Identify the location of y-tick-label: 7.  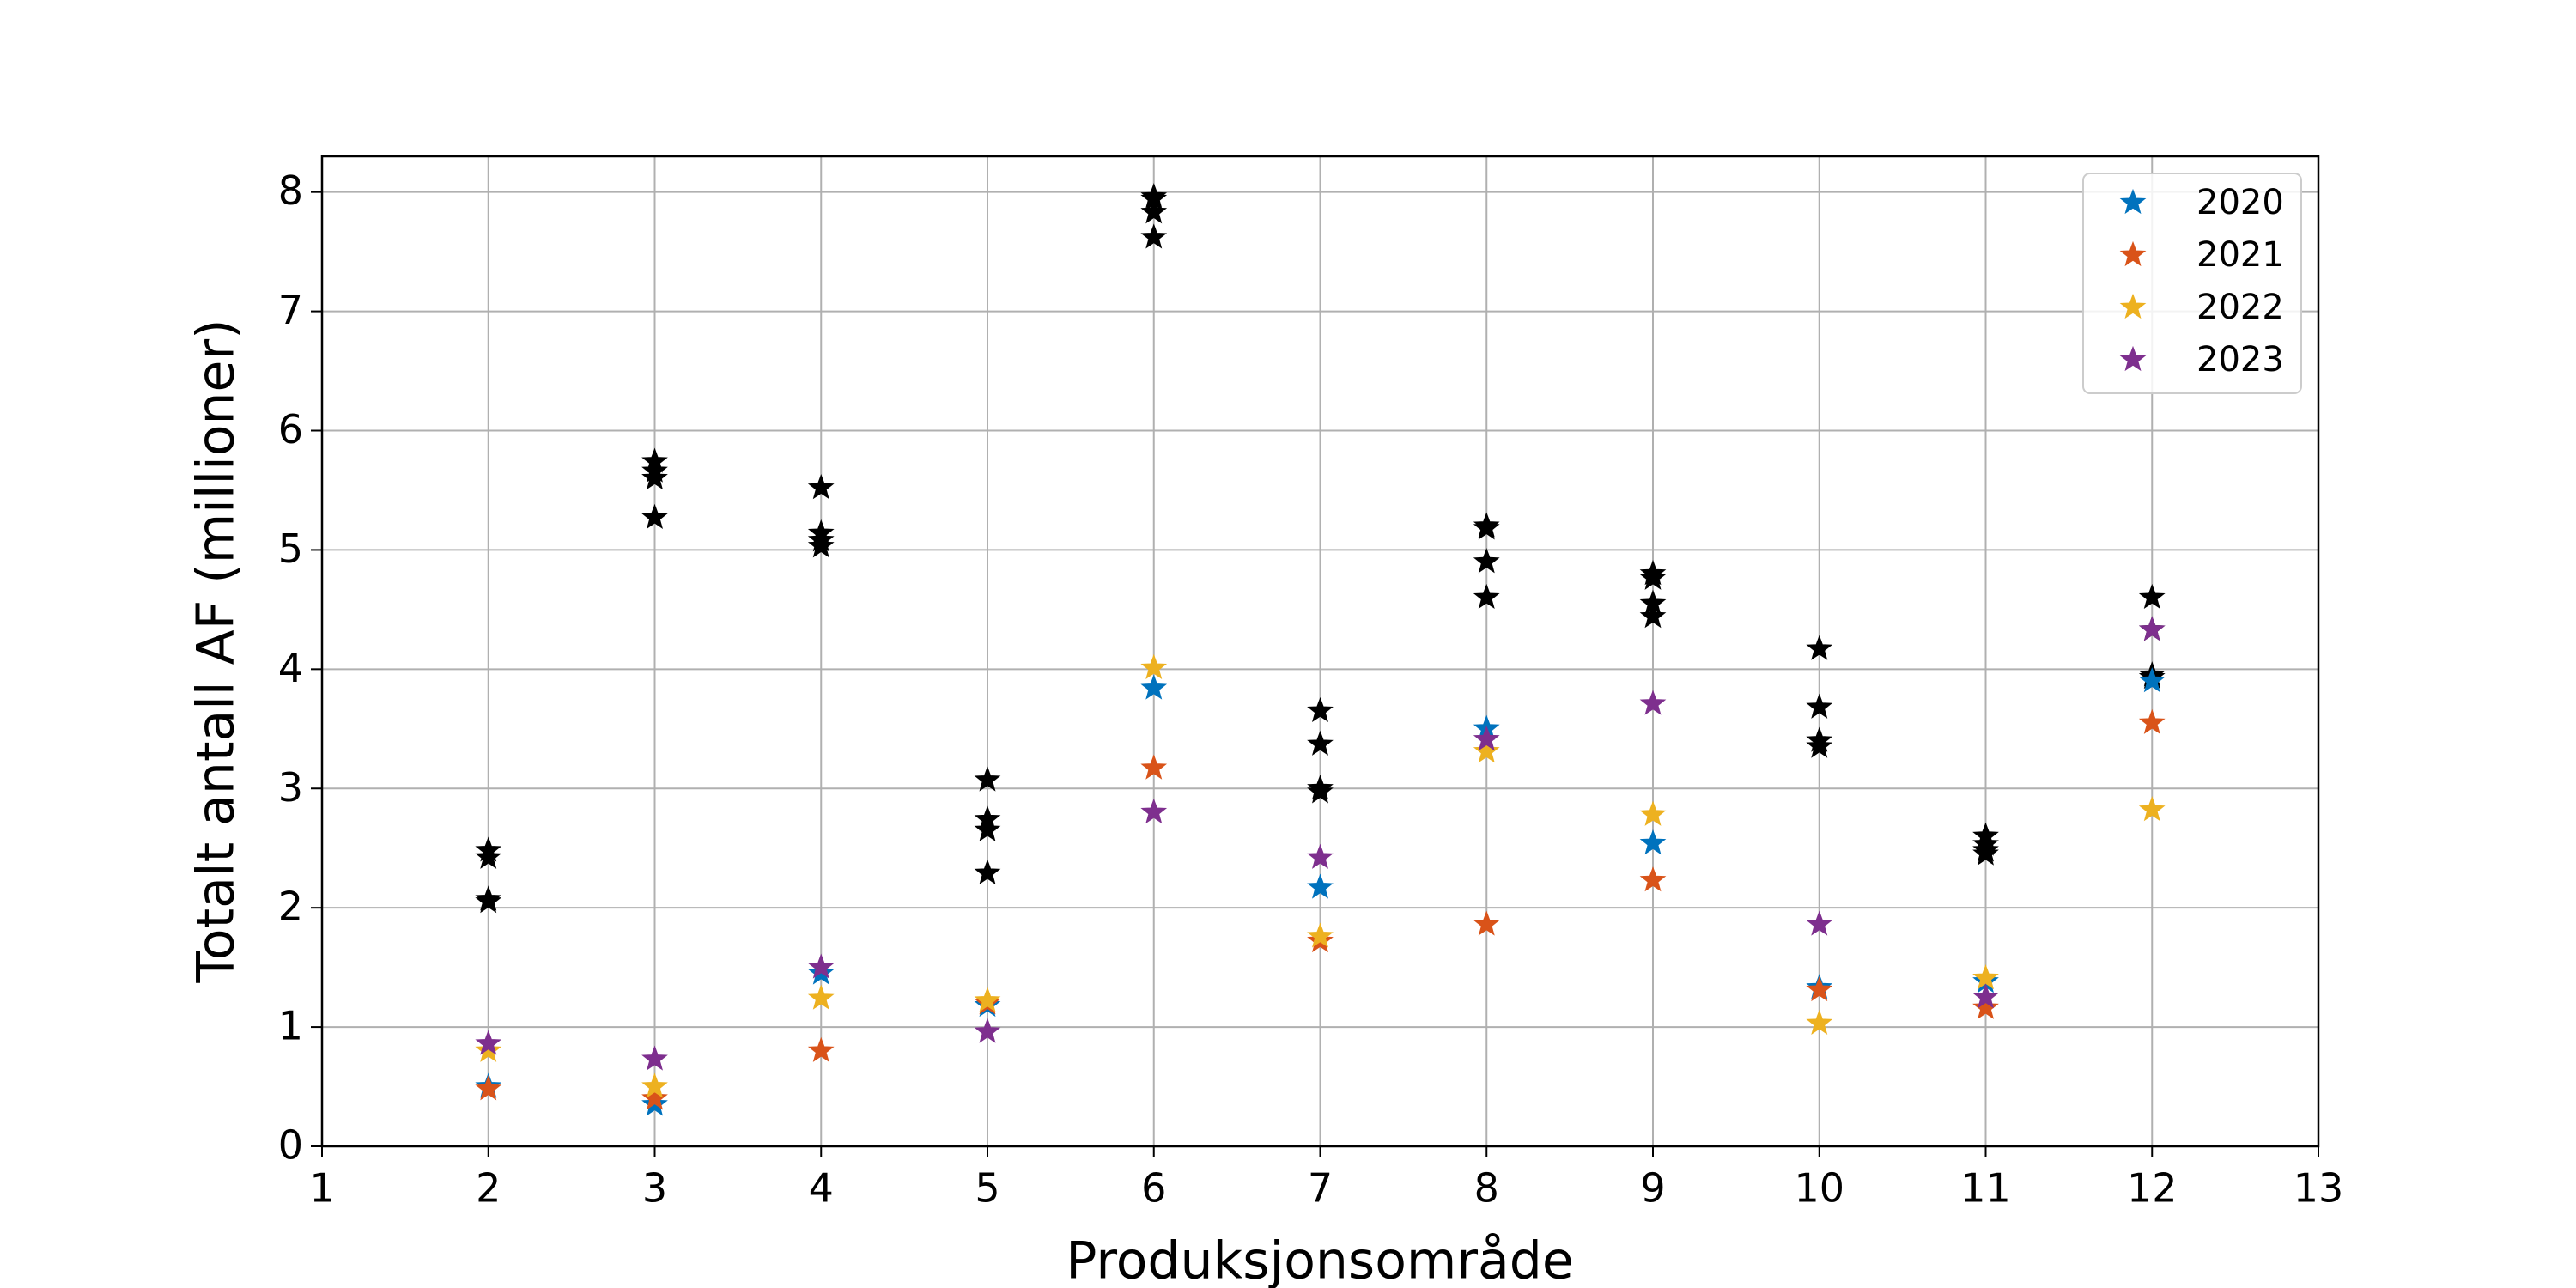
(291, 310).